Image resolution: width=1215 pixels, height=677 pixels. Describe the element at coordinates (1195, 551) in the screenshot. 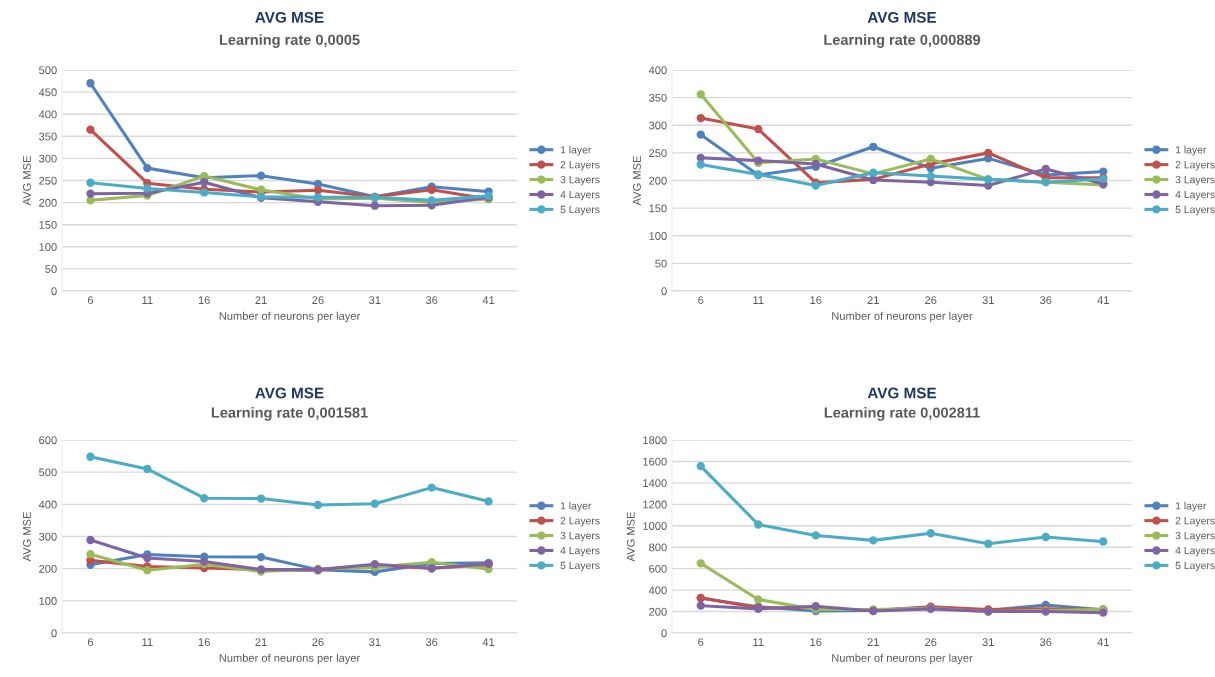

I see `legend-label: 4 Layers` at that location.